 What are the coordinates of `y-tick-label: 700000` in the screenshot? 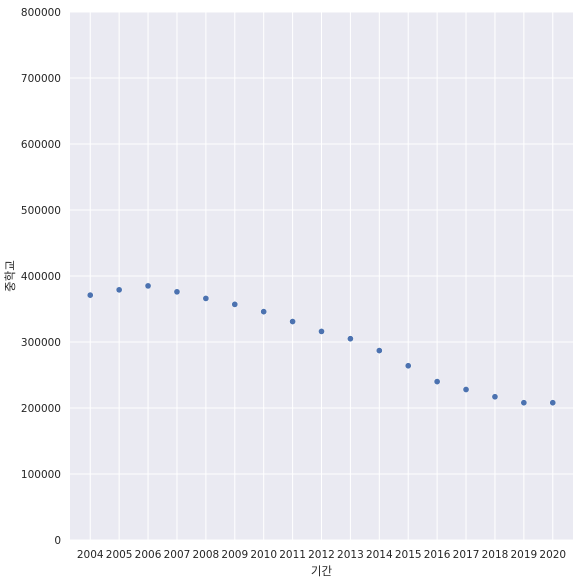 It's located at (41, 79).